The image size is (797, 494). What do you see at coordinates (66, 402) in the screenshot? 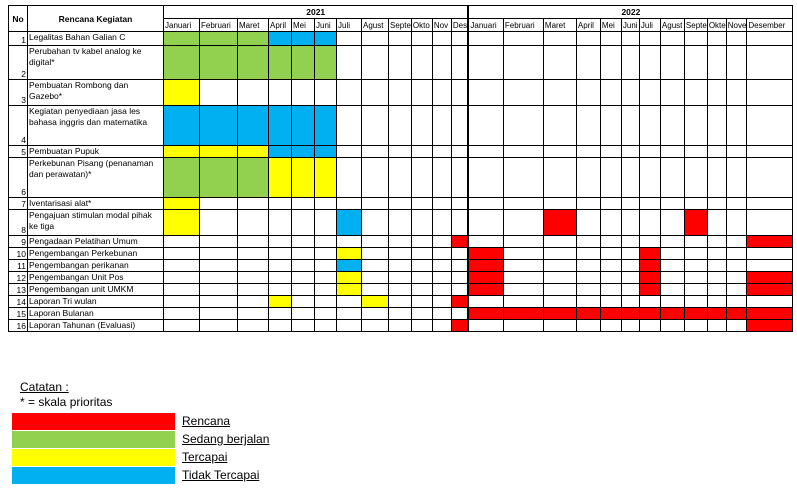
I see `notes-priority: * = skala prioritas` at bounding box center [66, 402].